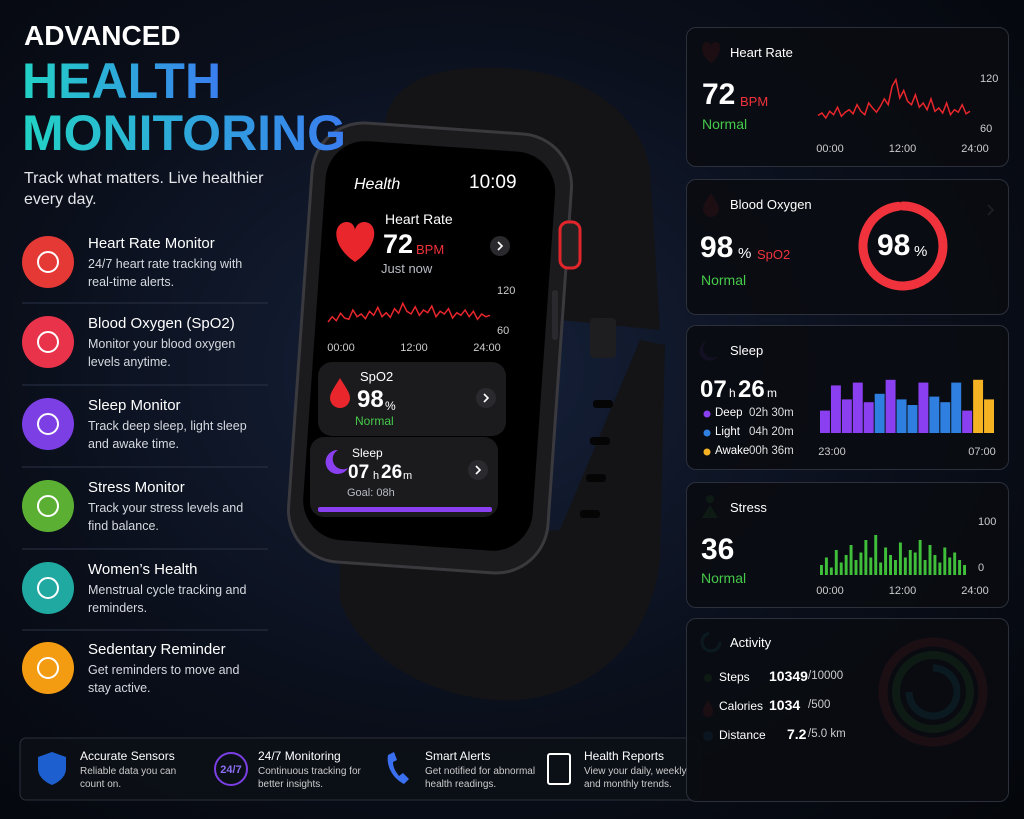 This screenshot has width=1024, height=819. Describe the element at coordinates (340, 393) in the screenshot. I see `drop-icon` at that location.